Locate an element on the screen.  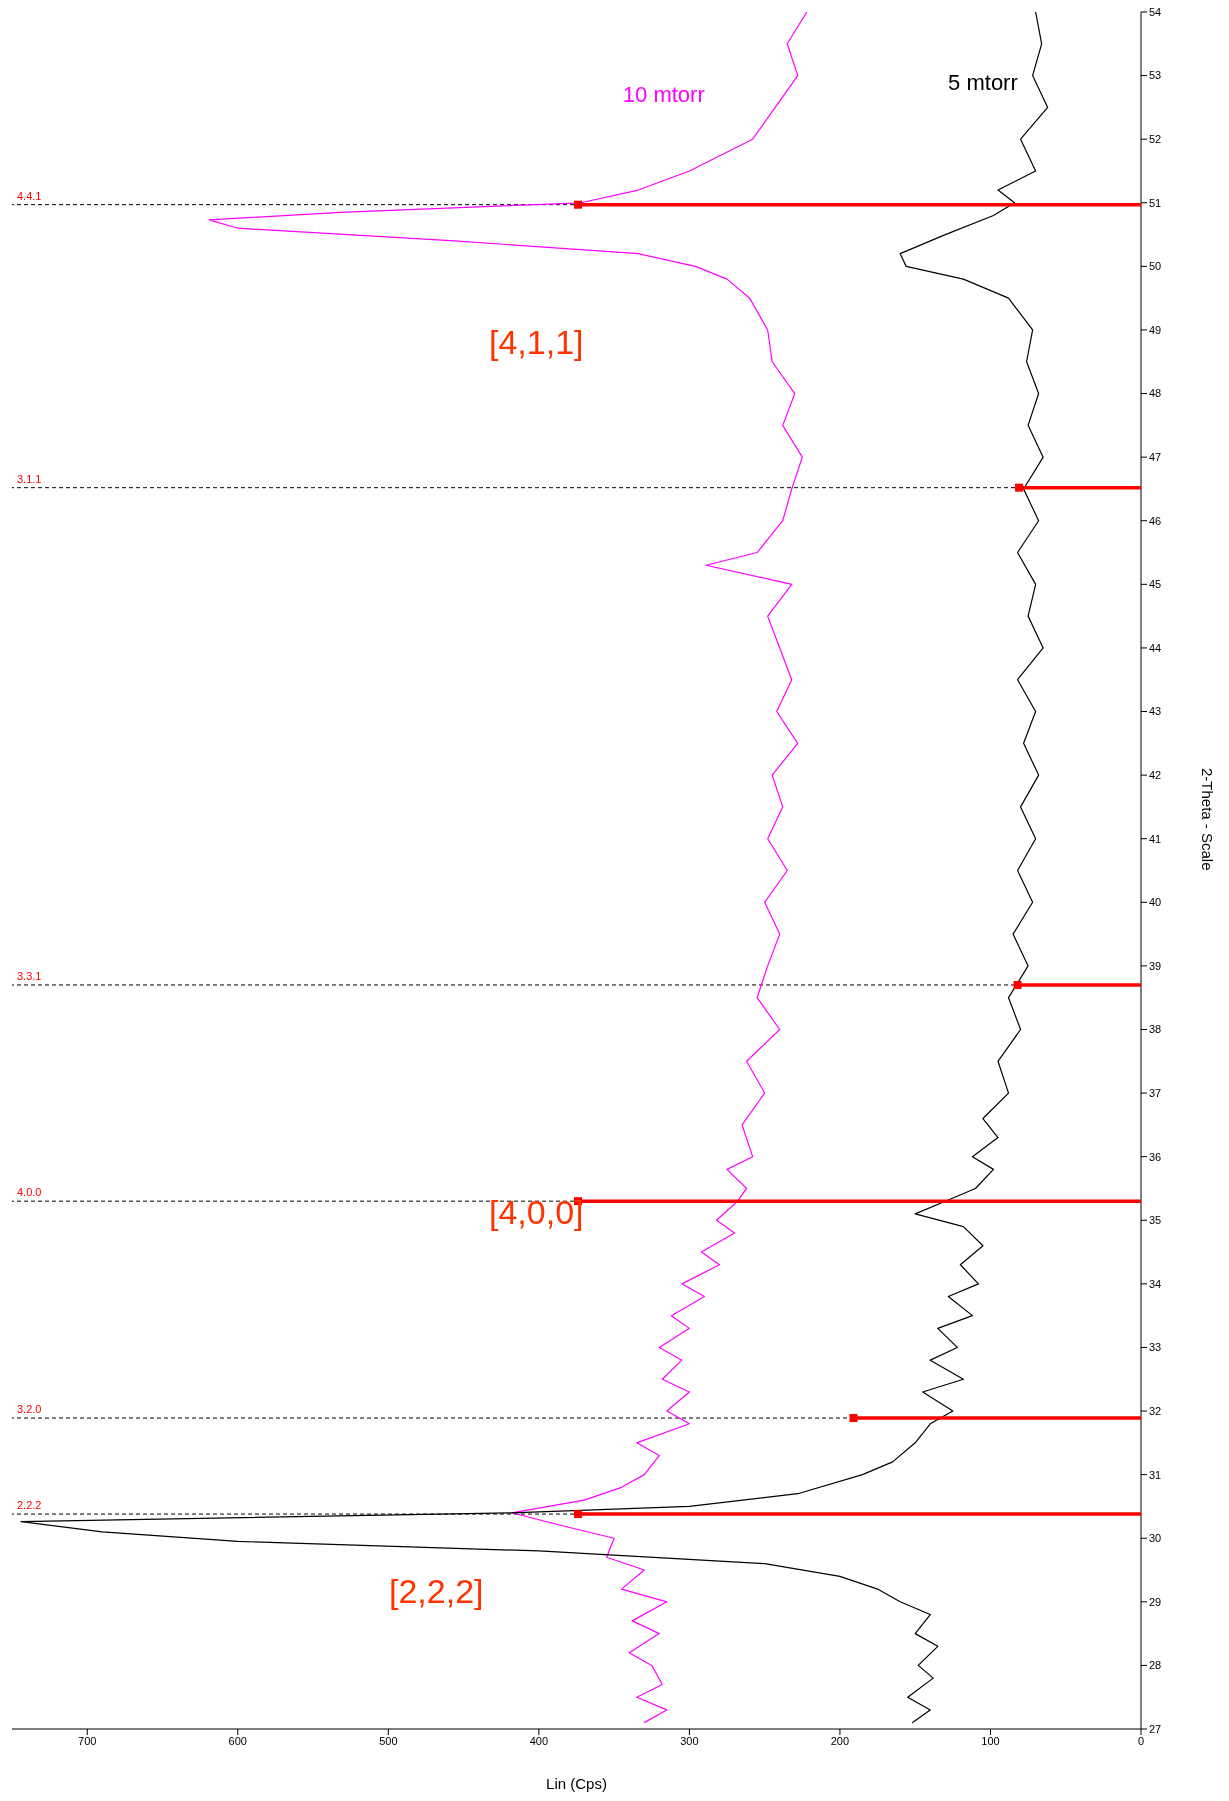
x-tick-label: 0 is located at coordinates (1141, 1740).